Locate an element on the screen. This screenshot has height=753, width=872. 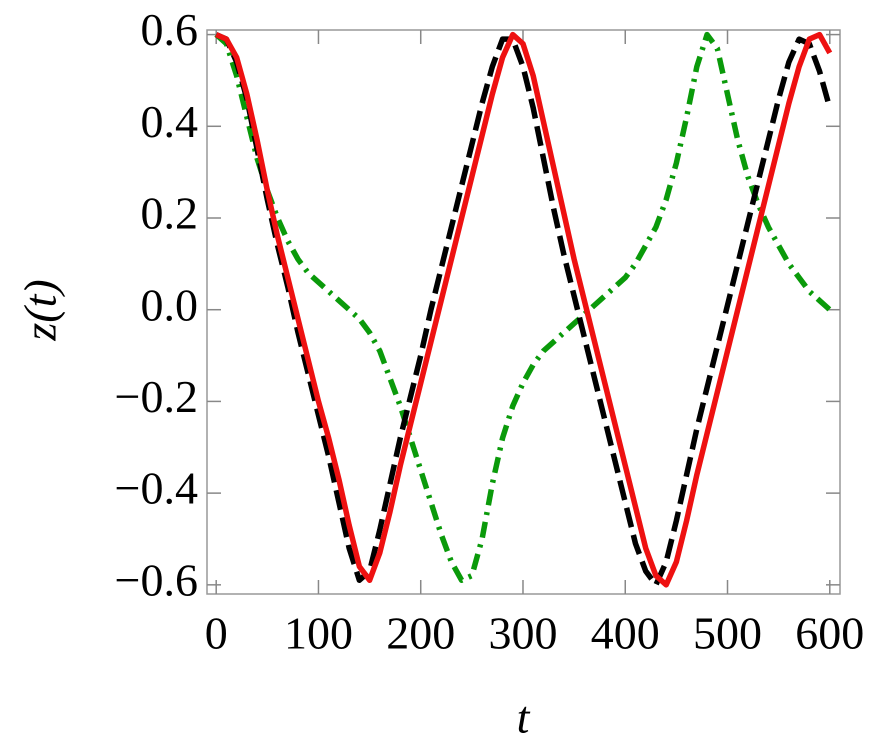
x-tick-label: 600 is located at coordinates (829, 633).